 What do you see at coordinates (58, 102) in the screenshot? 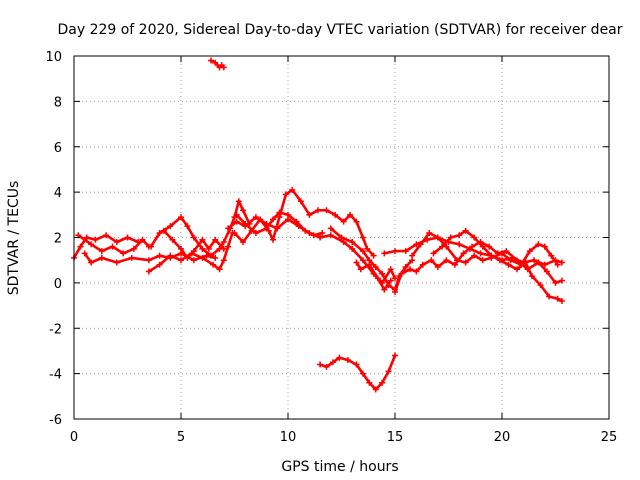
I see `y-tick-label: 8` at bounding box center [58, 102].